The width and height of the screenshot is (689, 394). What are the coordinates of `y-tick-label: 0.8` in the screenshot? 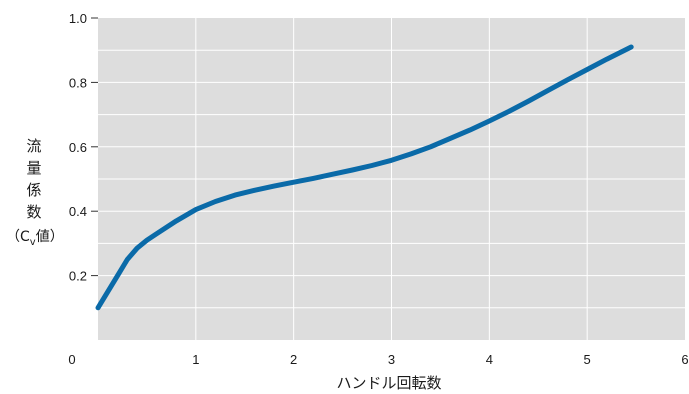 It's located at (78, 82).